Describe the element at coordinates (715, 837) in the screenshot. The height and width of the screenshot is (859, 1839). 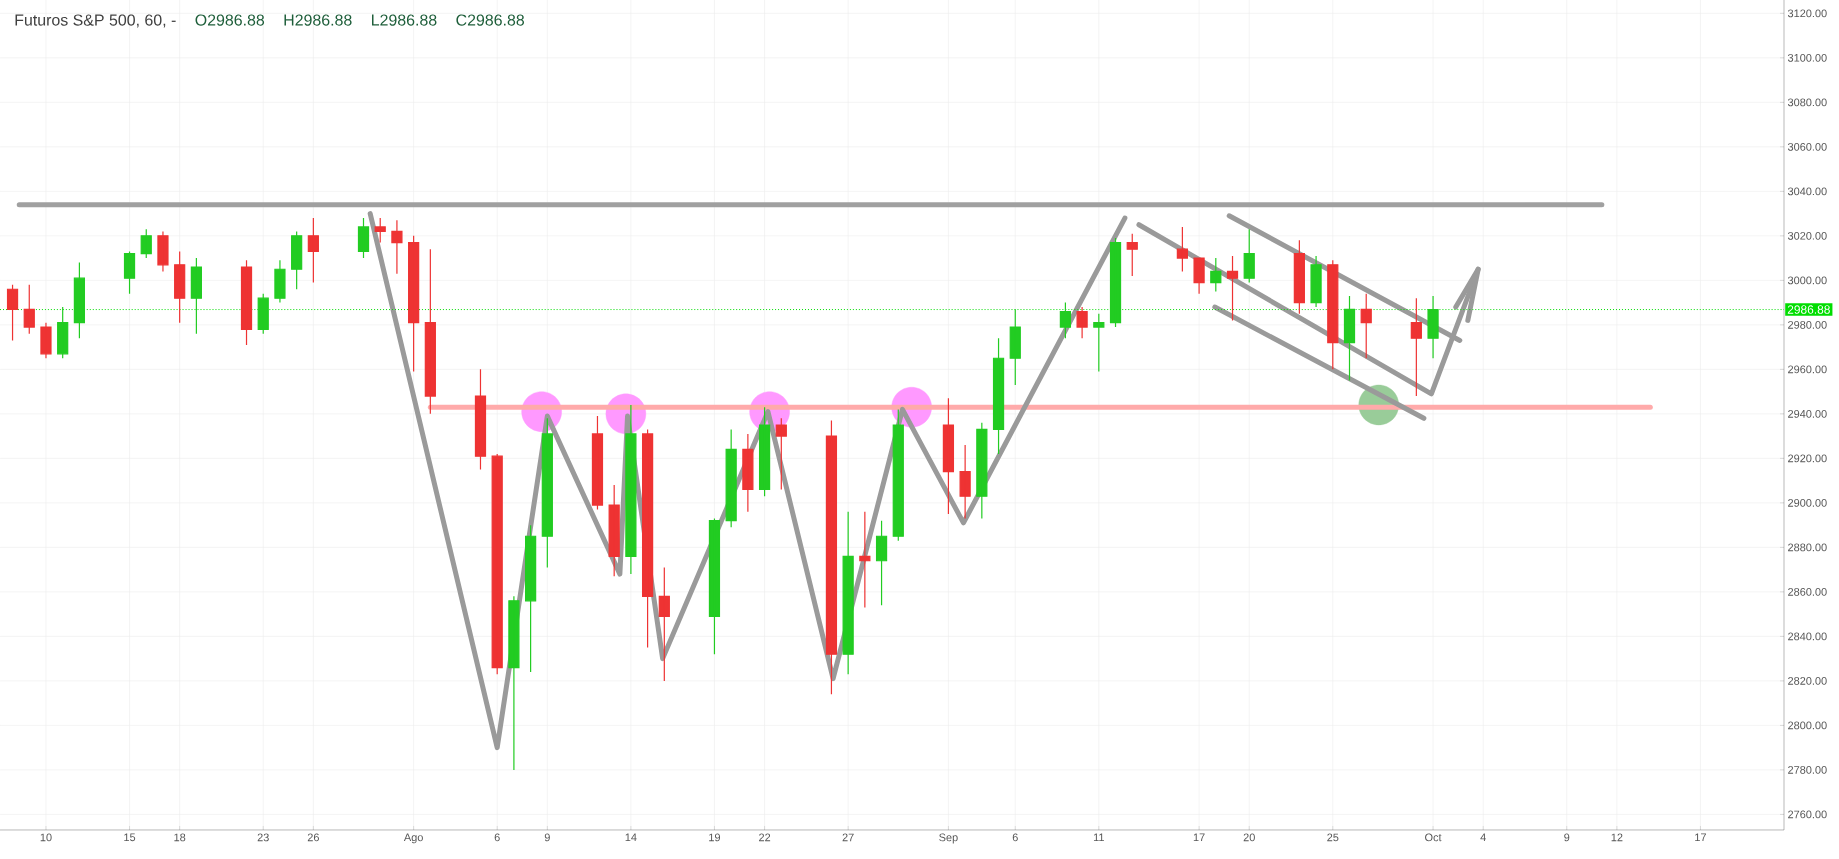
I see `x-tick-label: 19` at that location.